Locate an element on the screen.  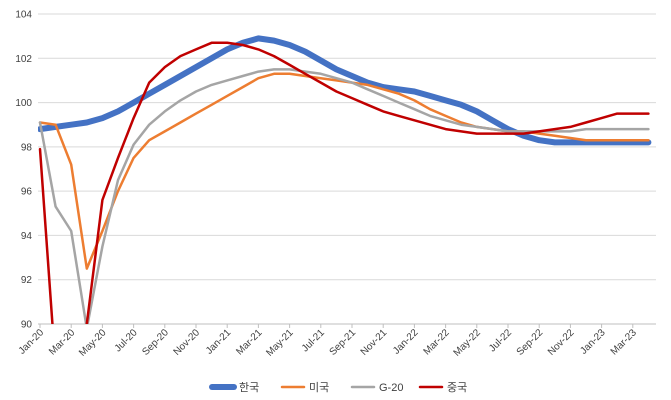
y-tick-label: 92 is located at coordinates (27, 280).